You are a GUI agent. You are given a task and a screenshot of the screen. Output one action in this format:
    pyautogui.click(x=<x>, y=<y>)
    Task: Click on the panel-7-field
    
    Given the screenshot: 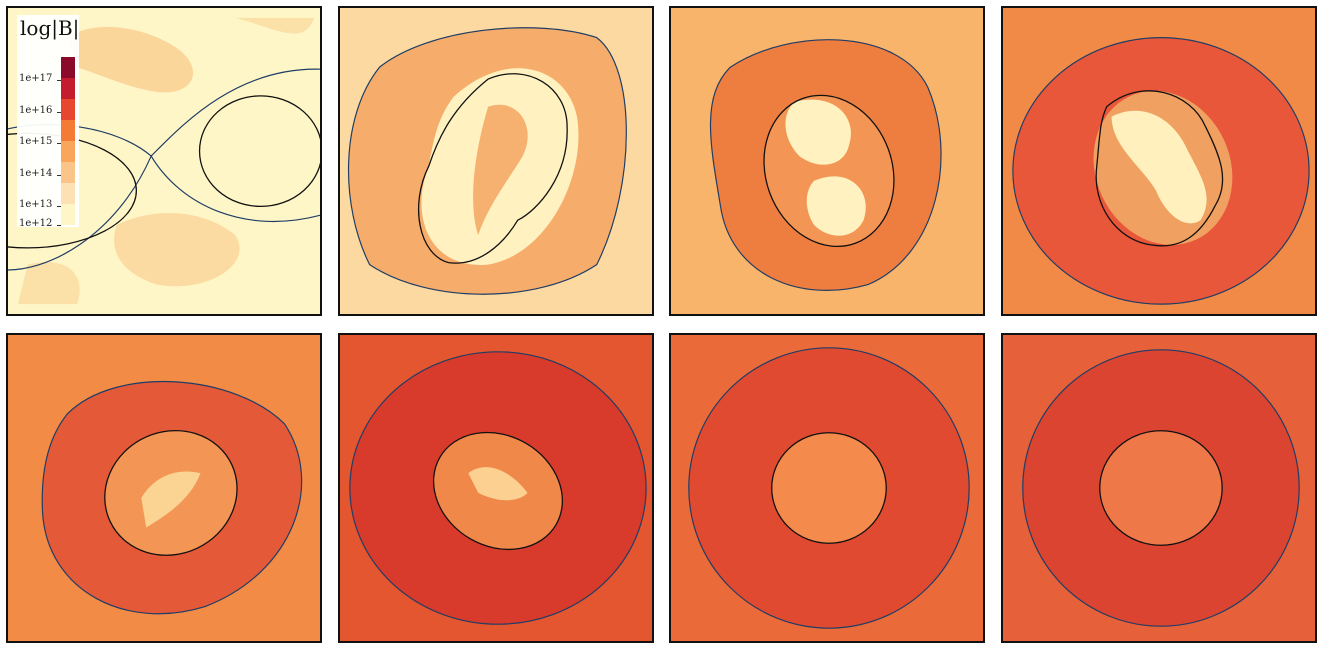 What is the action you would take?
    pyautogui.click(x=827, y=488)
    